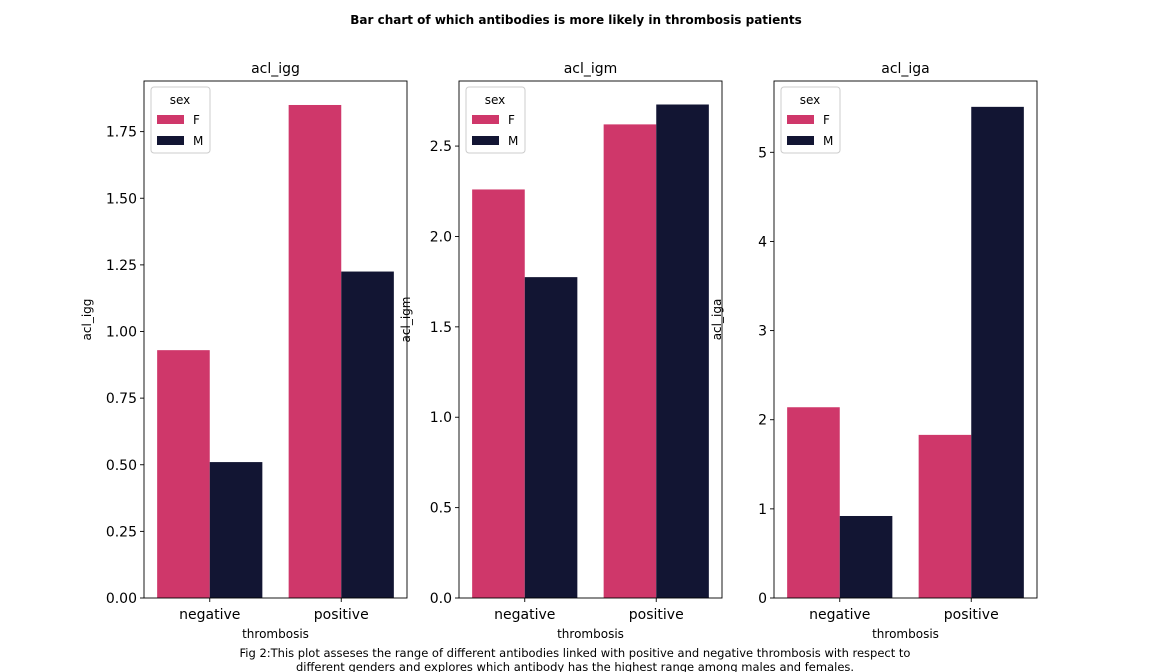  What do you see at coordinates (406, 320) in the screenshot?
I see `y-axis-label: acl_igm` at bounding box center [406, 320].